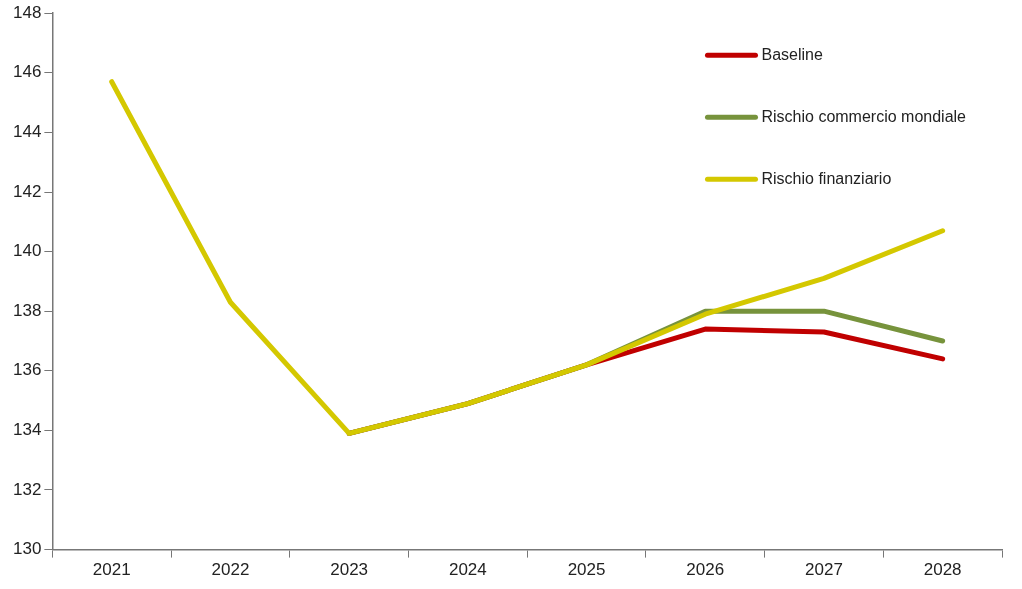  Describe the element at coordinates (27, 191) in the screenshot. I see `y-tick-label: 142` at that location.